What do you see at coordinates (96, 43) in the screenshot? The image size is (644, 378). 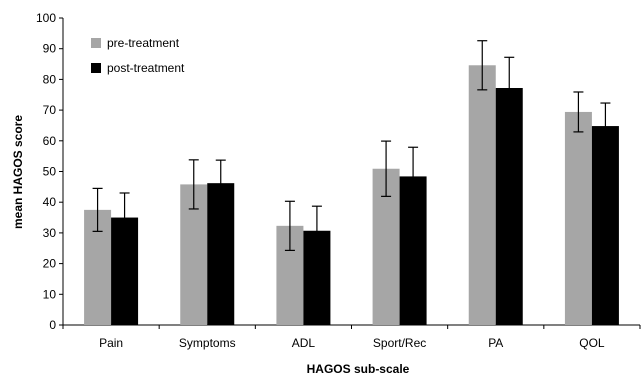 I see `legend-swatch-pre-treatment` at bounding box center [96, 43].